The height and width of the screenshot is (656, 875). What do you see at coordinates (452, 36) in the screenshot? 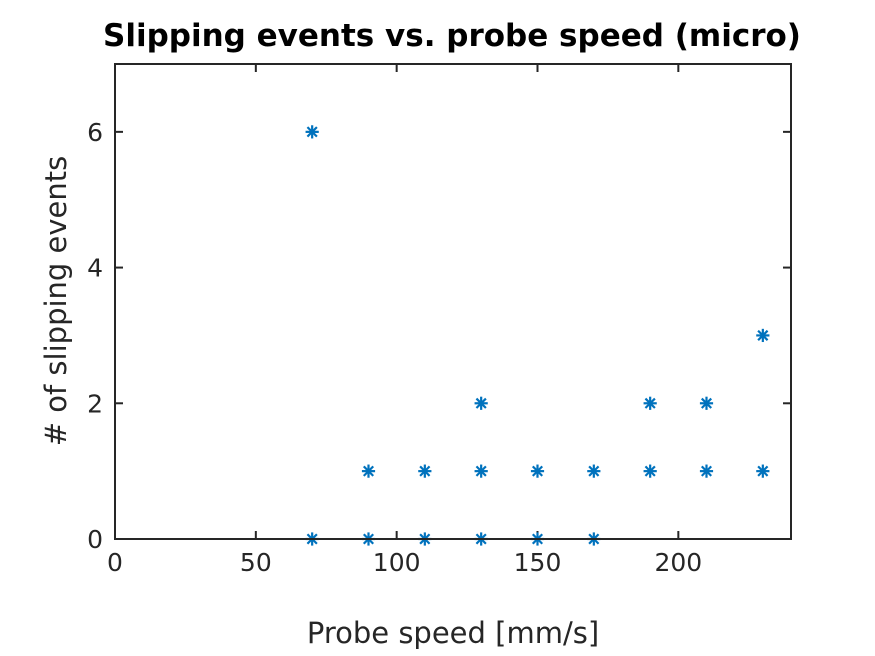
I see `chart-title: Slipping events vs. probe speed (micro)` at bounding box center [452, 36].